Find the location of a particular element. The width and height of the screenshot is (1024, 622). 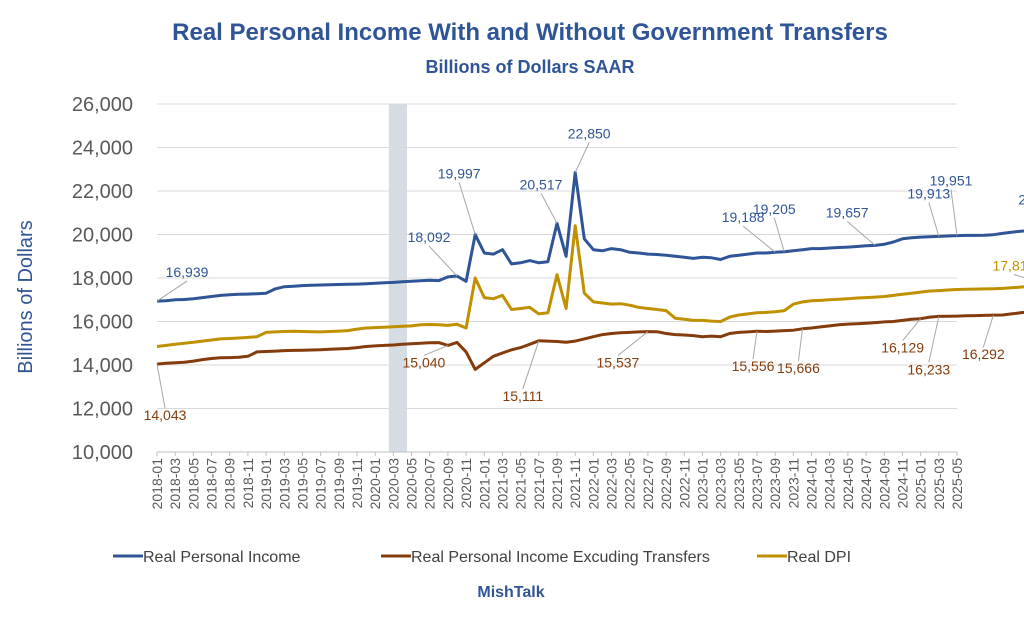

data-label: 19,997 is located at coordinates (459, 174).